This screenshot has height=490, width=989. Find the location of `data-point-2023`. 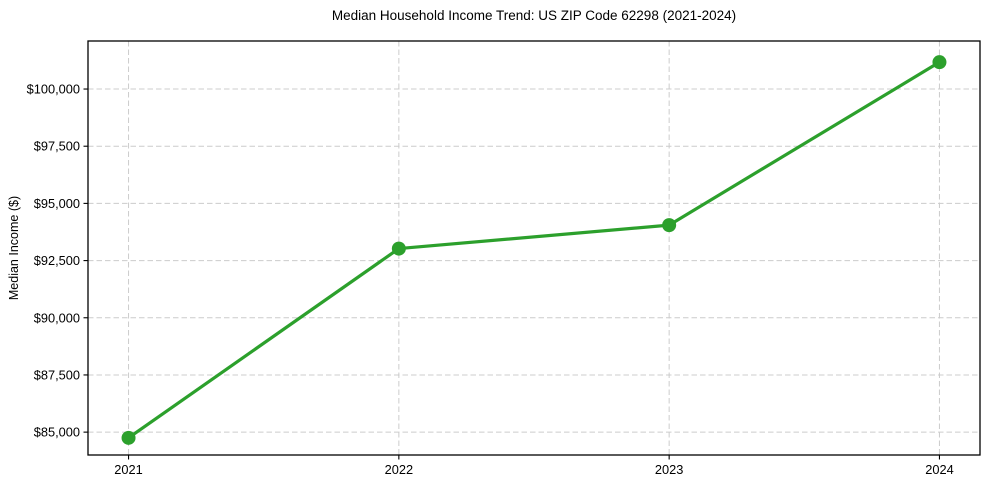

data-point-2023 is located at coordinates (669, 225).